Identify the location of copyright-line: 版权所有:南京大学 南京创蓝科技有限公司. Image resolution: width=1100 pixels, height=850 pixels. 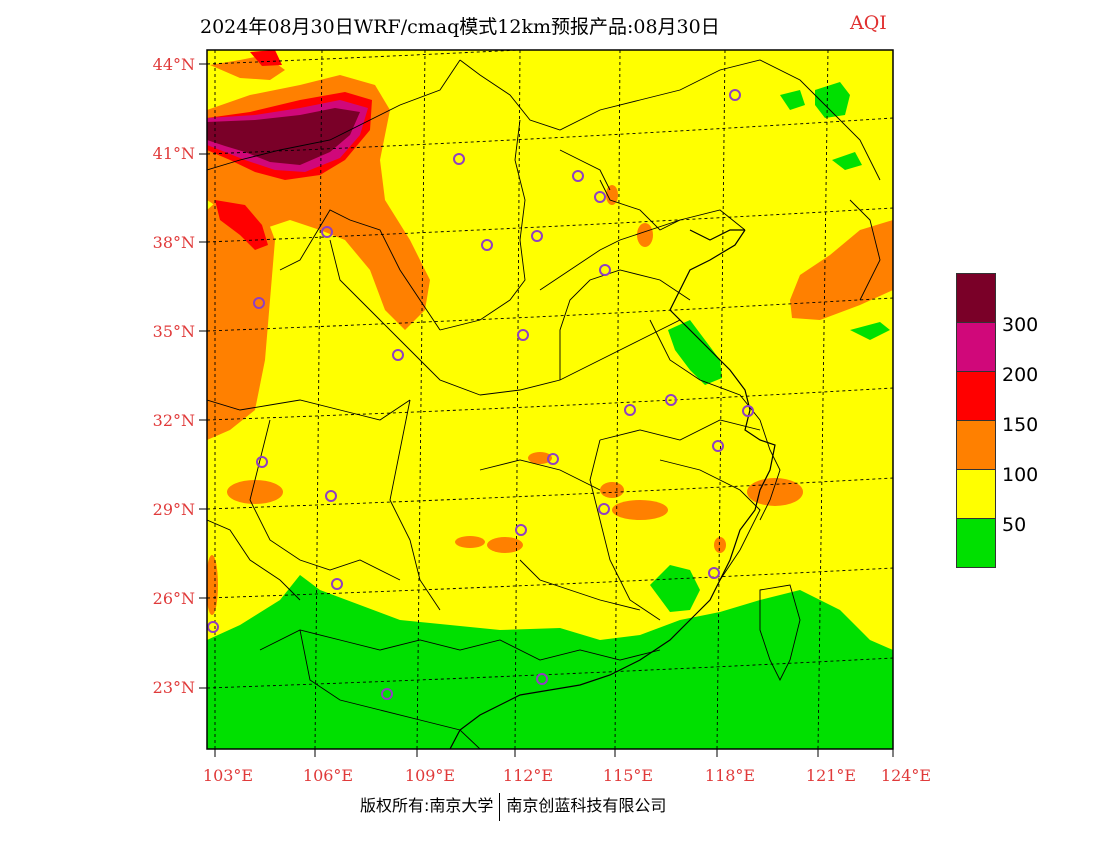
(513, 806).